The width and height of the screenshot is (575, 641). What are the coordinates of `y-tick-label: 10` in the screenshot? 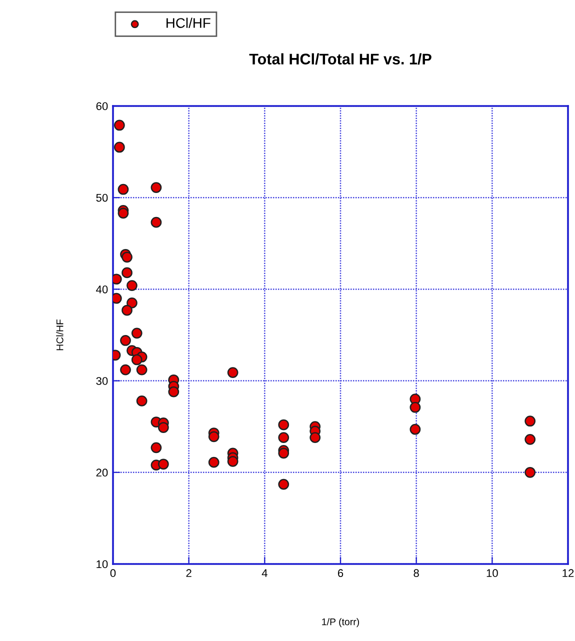 It's located at (102, 564).